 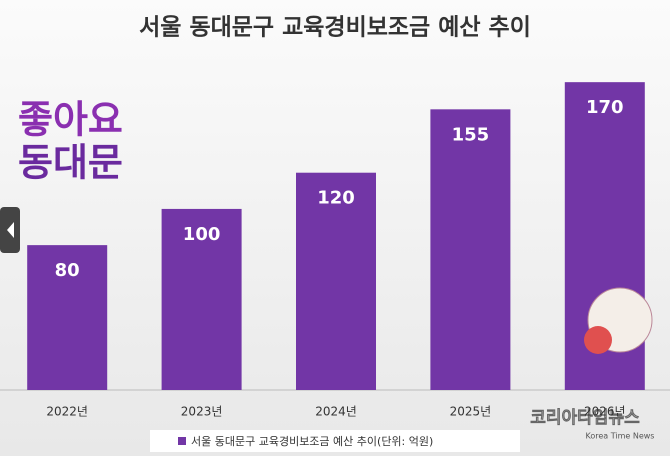 I want to click on logo-text: 동대문, so click(x=70, y=163).